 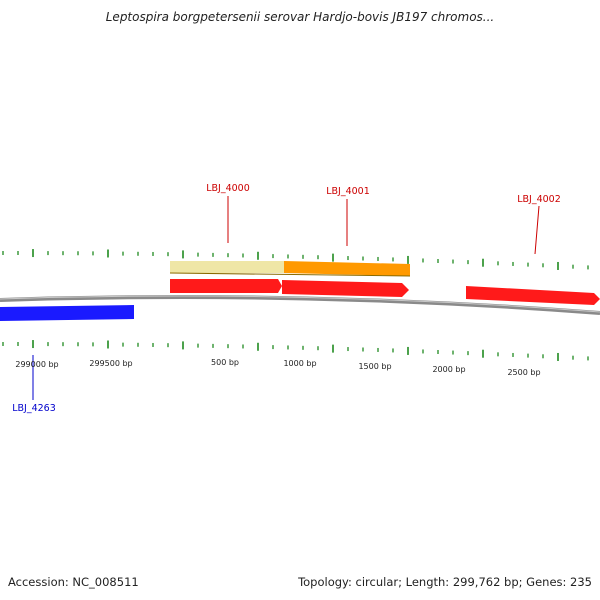 I want to click on scale-label: 299000 bp, so click(x=36, y=364).